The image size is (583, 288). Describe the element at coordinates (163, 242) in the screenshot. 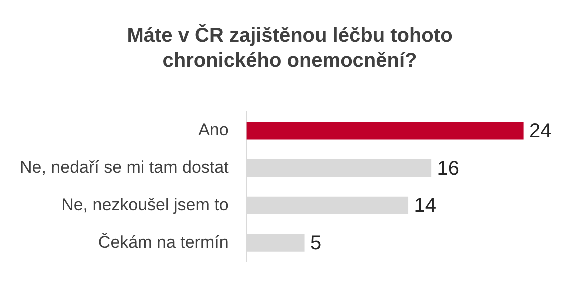

I see `y-tick-label: Čekám na termín` at that location.